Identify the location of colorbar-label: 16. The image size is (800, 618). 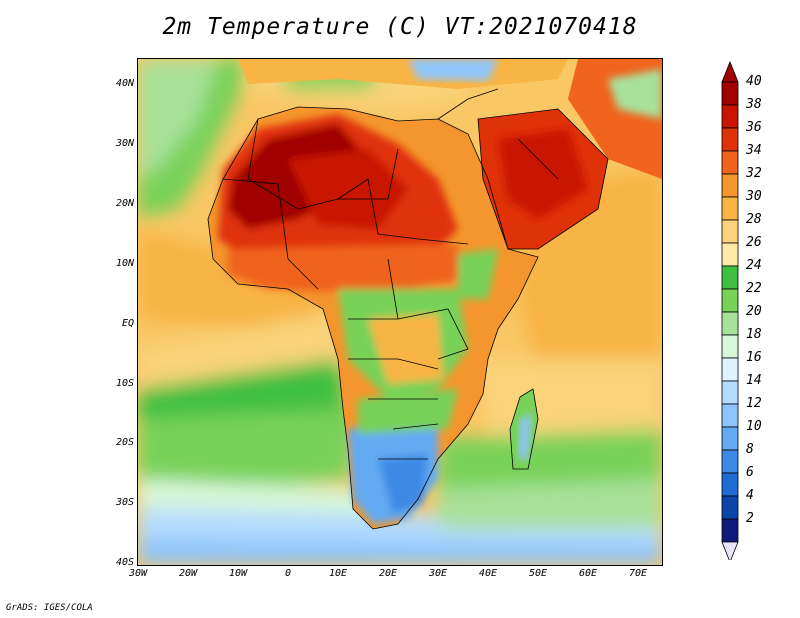
(754, 357).